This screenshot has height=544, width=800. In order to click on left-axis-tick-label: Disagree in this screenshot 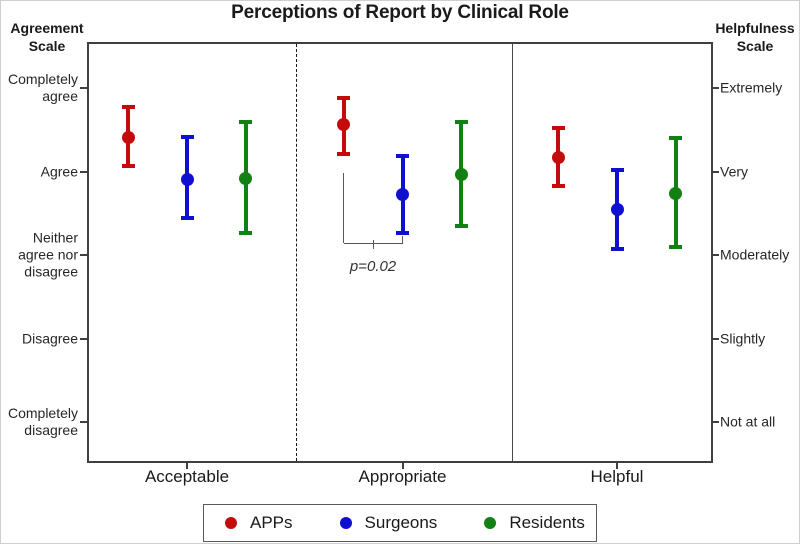, I will do `click(49, 338)`.